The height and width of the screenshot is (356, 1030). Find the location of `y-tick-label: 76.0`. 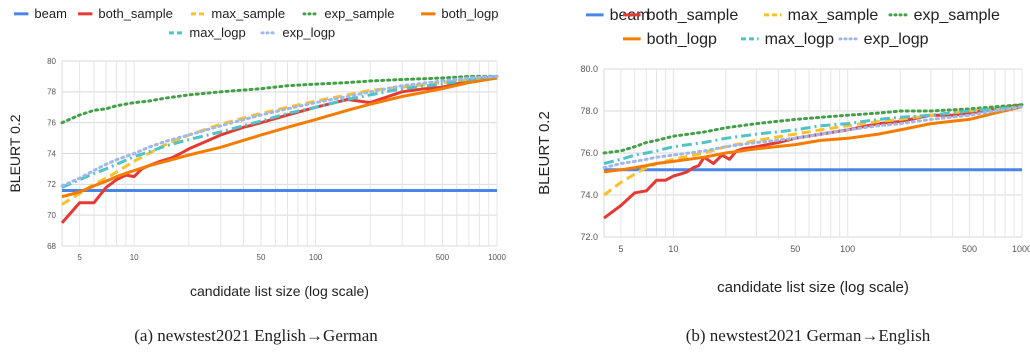

y-tick-label: 76.0 is located at coordinates (589, 153).